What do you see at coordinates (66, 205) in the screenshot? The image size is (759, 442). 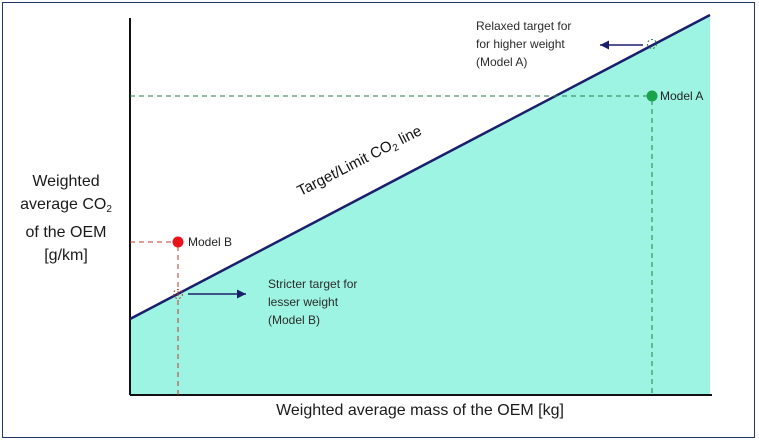 I see `y-axis-label-line-2: average CO2` at bounding box center [66, 205].